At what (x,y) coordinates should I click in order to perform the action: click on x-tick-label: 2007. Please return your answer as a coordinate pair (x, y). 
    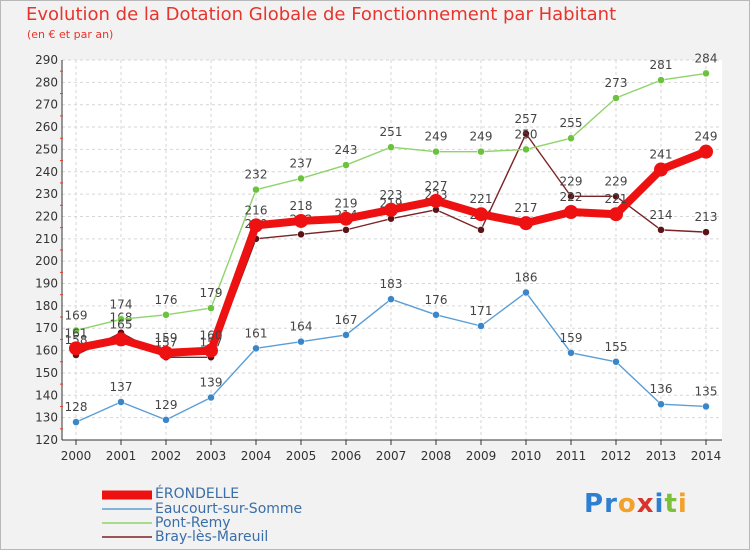
    Looking at the image, I should click on (391, 456).